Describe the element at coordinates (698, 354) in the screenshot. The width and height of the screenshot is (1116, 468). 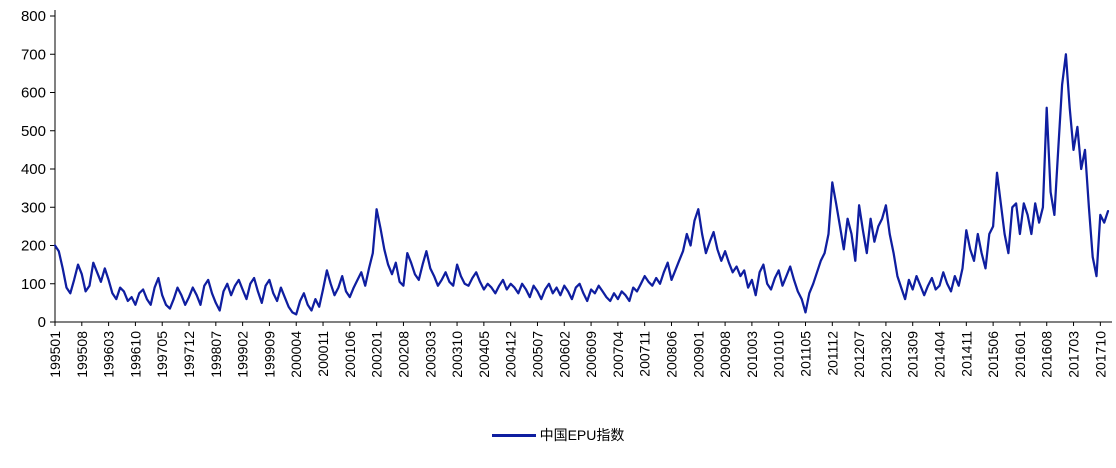
I see `x-axis-tick-label: 200901` at that location.